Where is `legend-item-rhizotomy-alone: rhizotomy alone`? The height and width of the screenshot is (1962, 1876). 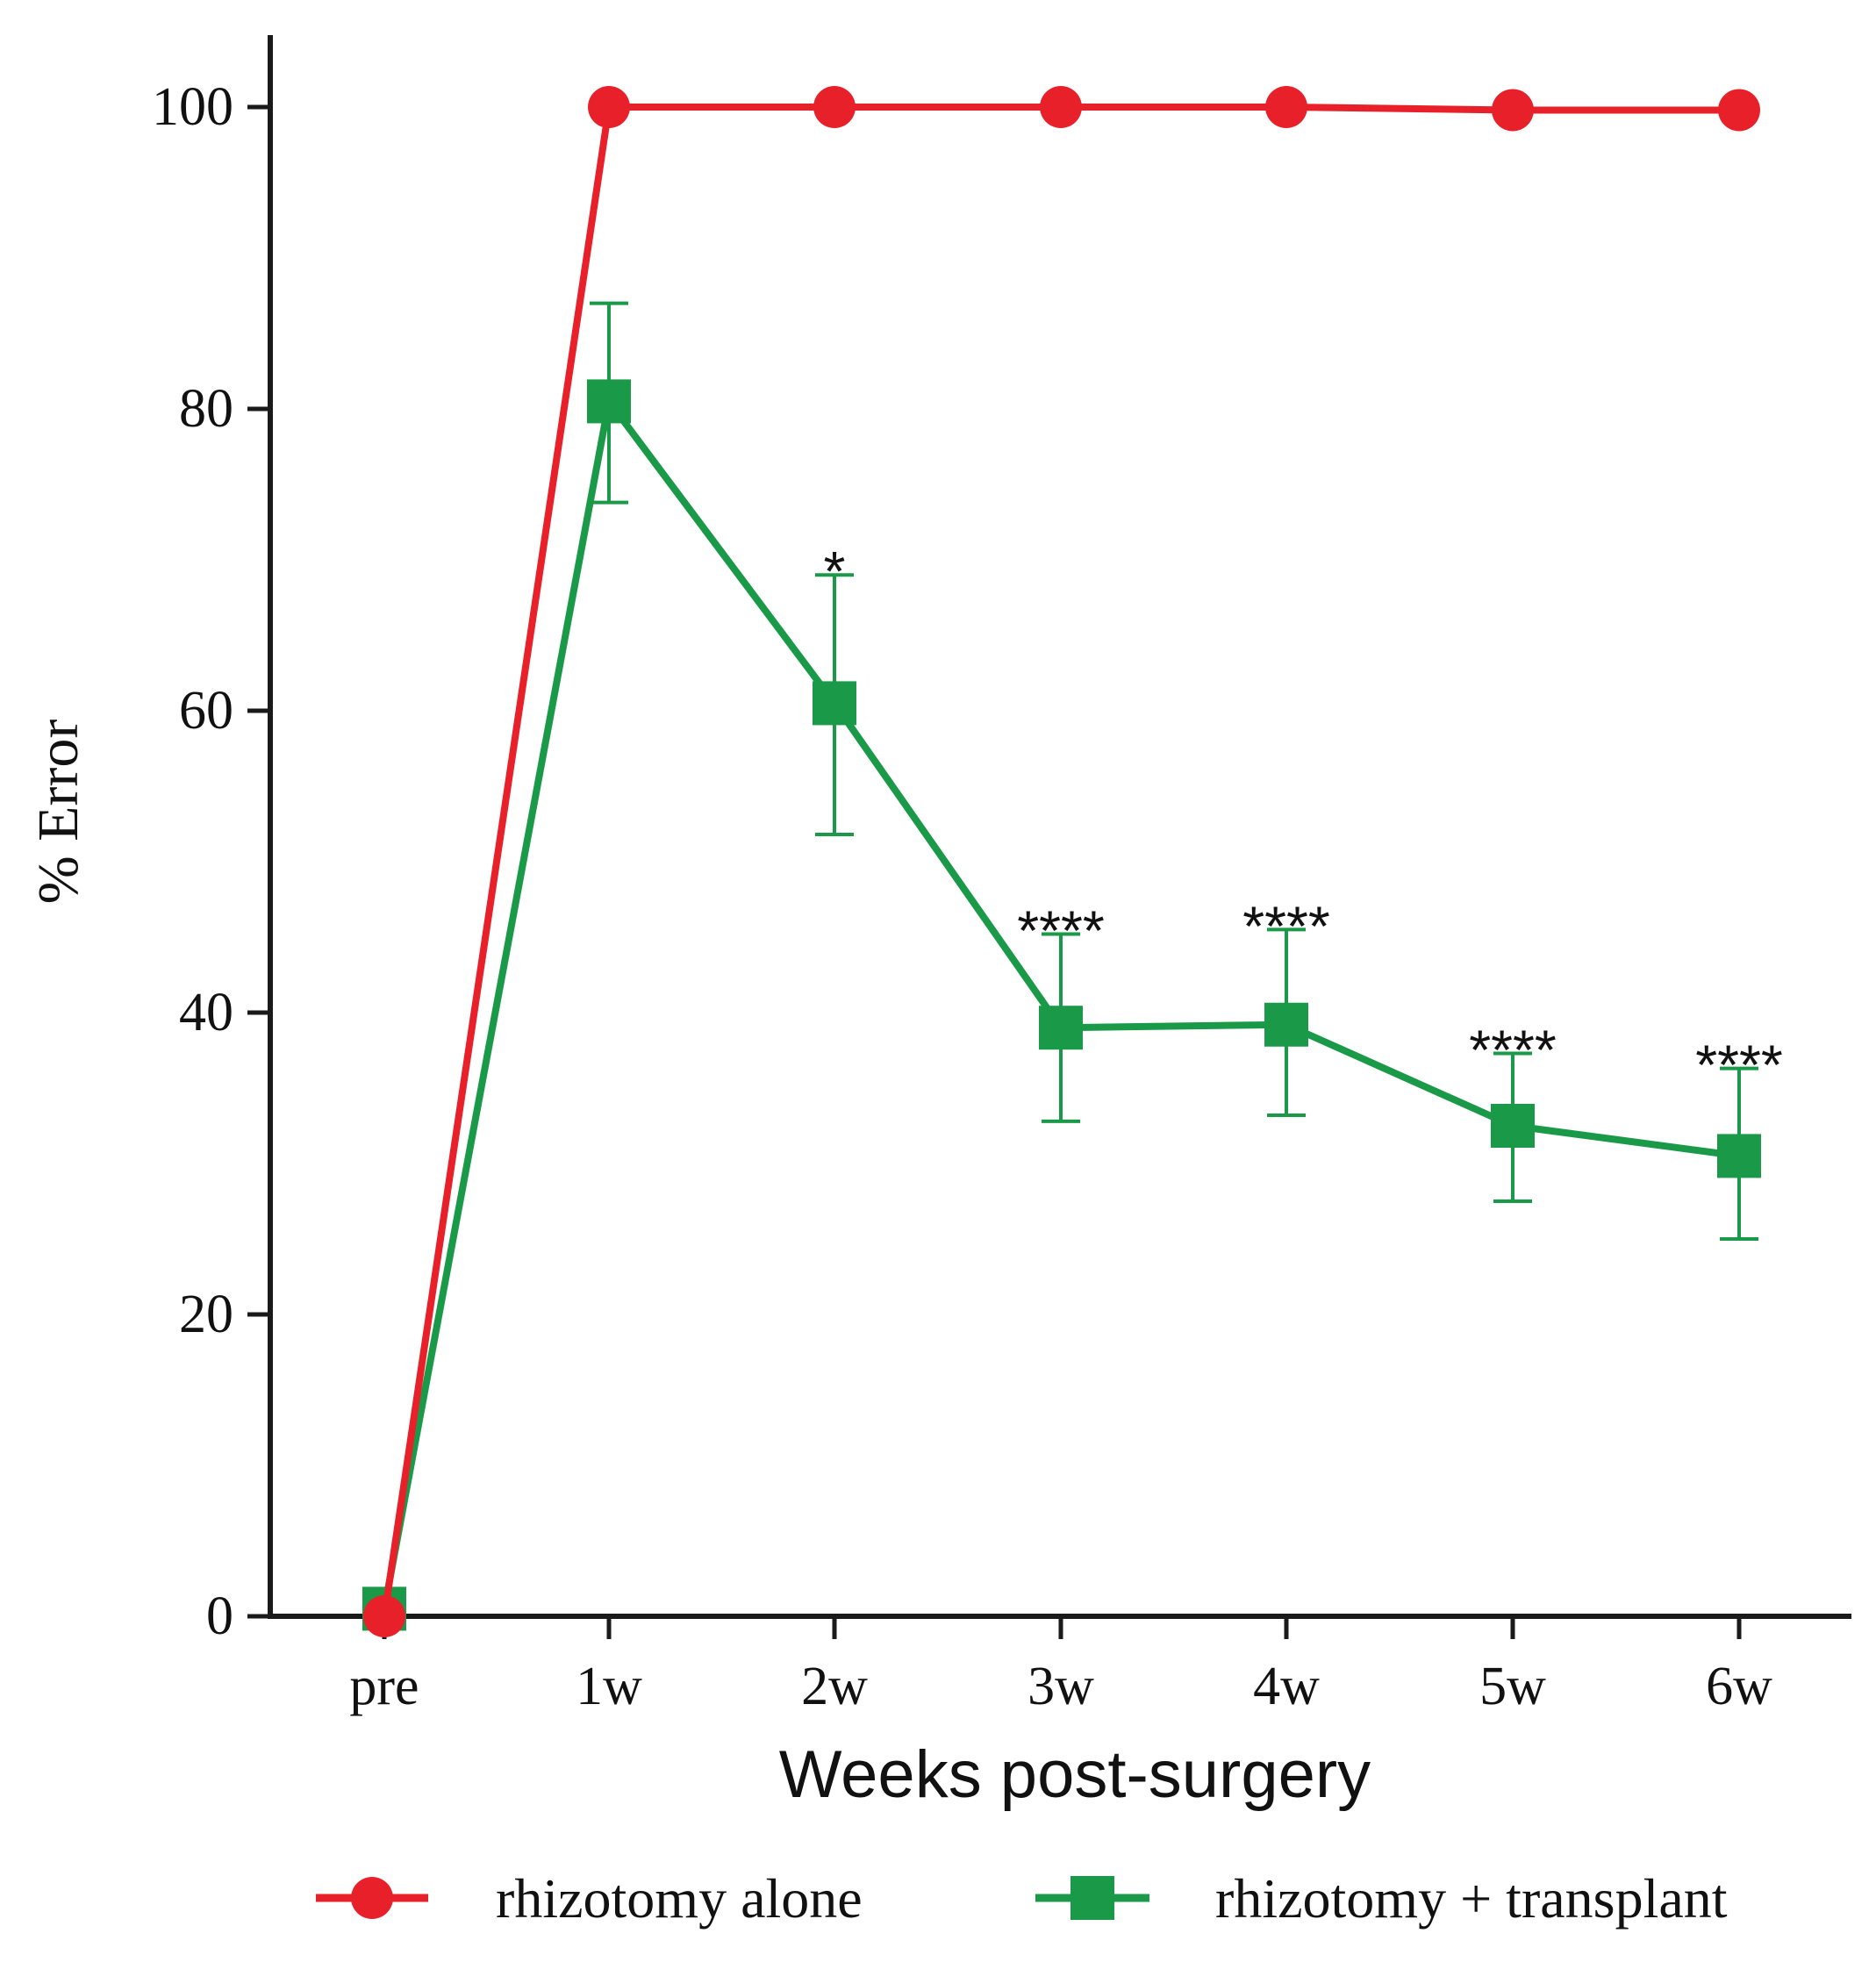
legend-item-rhizotomy-alone: rhizotomy alone is located at coordinates (589, 1898).